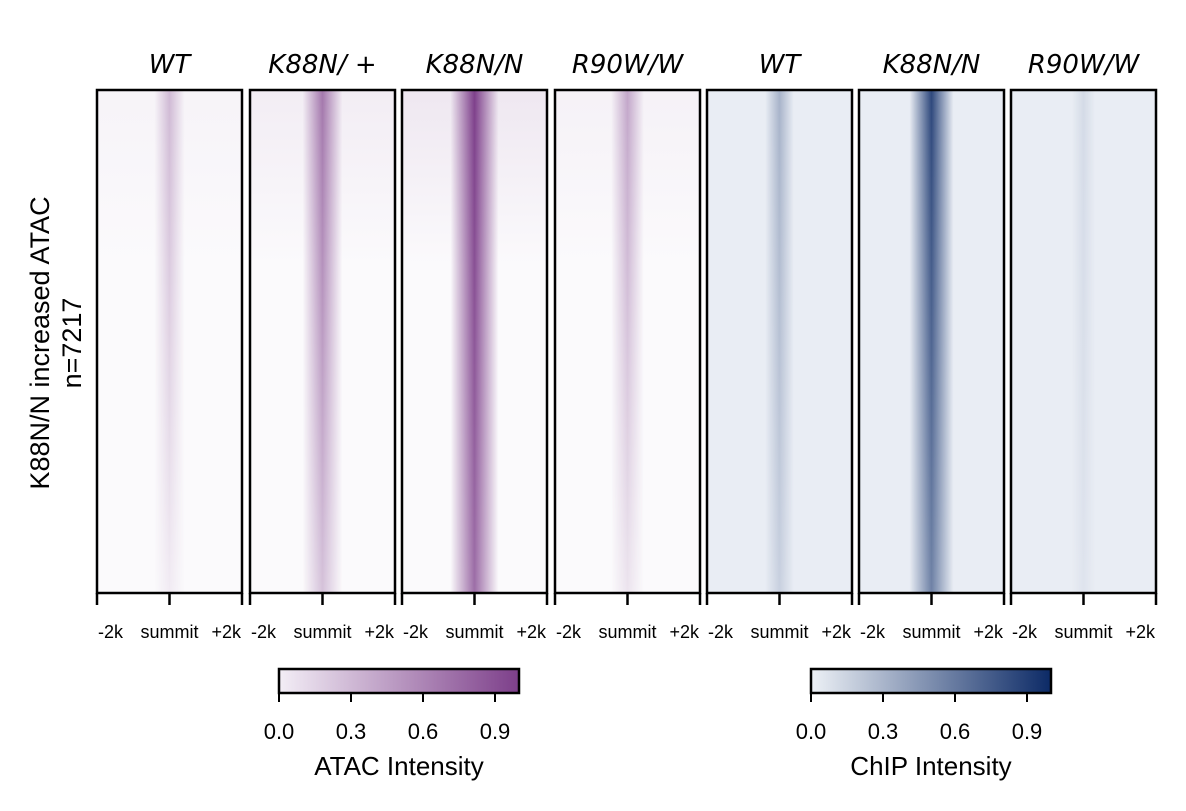  Describe the element at coordinates (72, 343) in the screenshot. I see `y-axis-label-line2: n=7217` at that location.